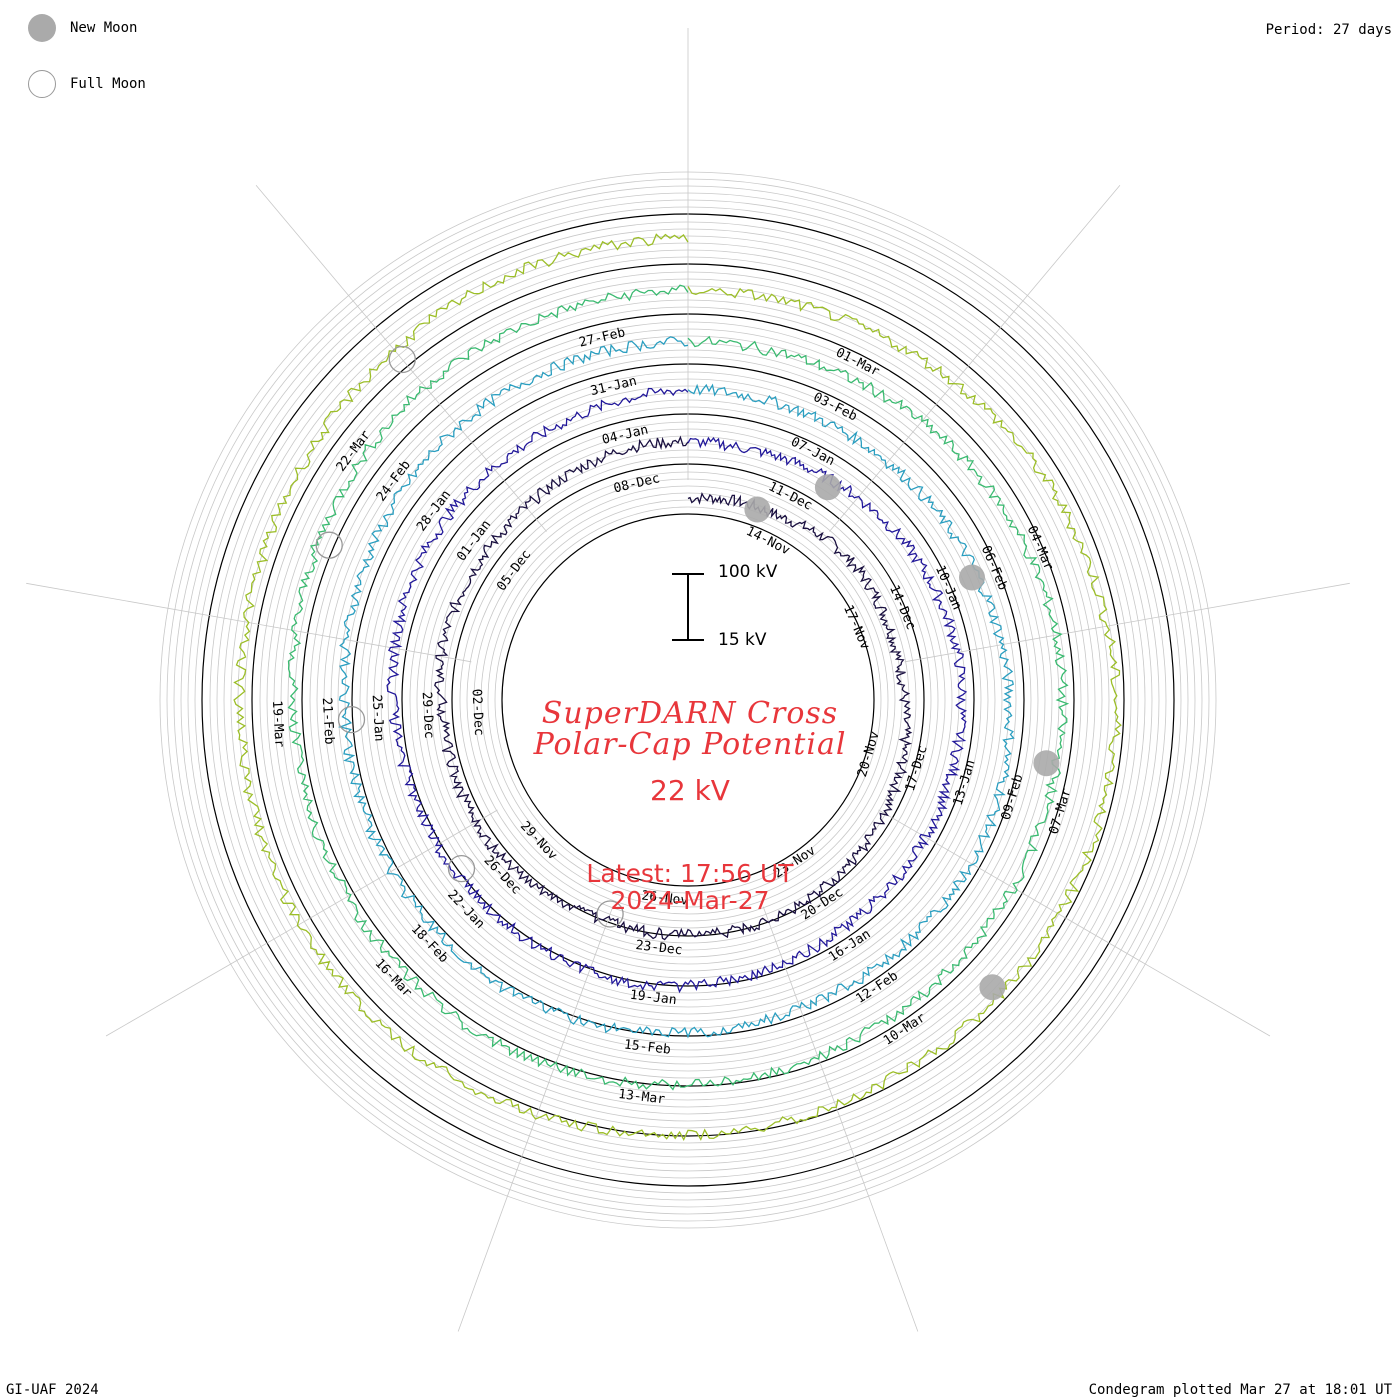 This screenshot has width=1400, height=1400. Describe the element at coordinates (742, 640) in the screenshot. I see `scale-min-label: 15 kV` at that location.